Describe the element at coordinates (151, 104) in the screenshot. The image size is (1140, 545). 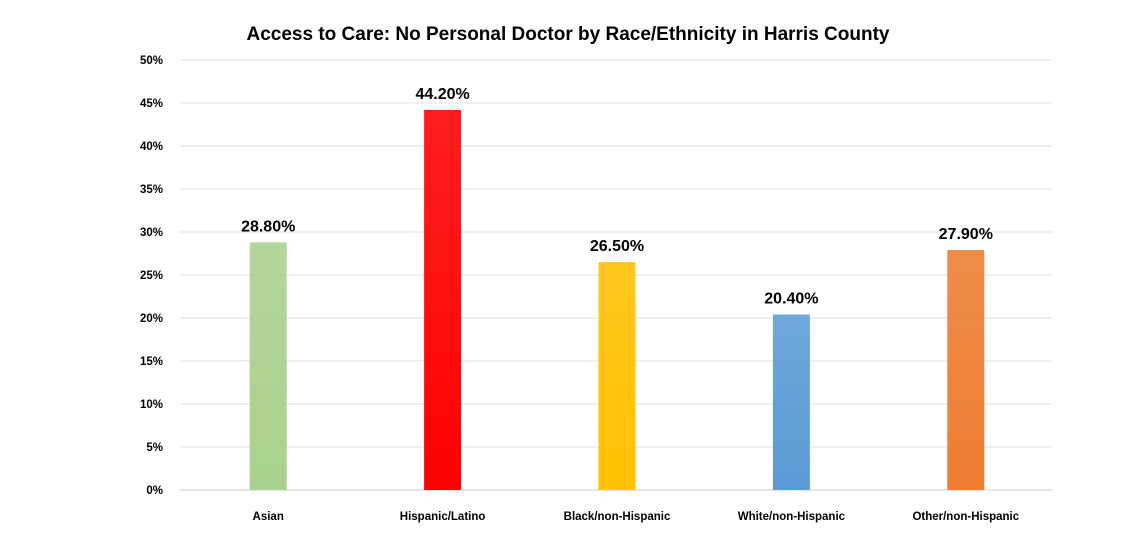
I see `y-tick-label: 45%` at that location.